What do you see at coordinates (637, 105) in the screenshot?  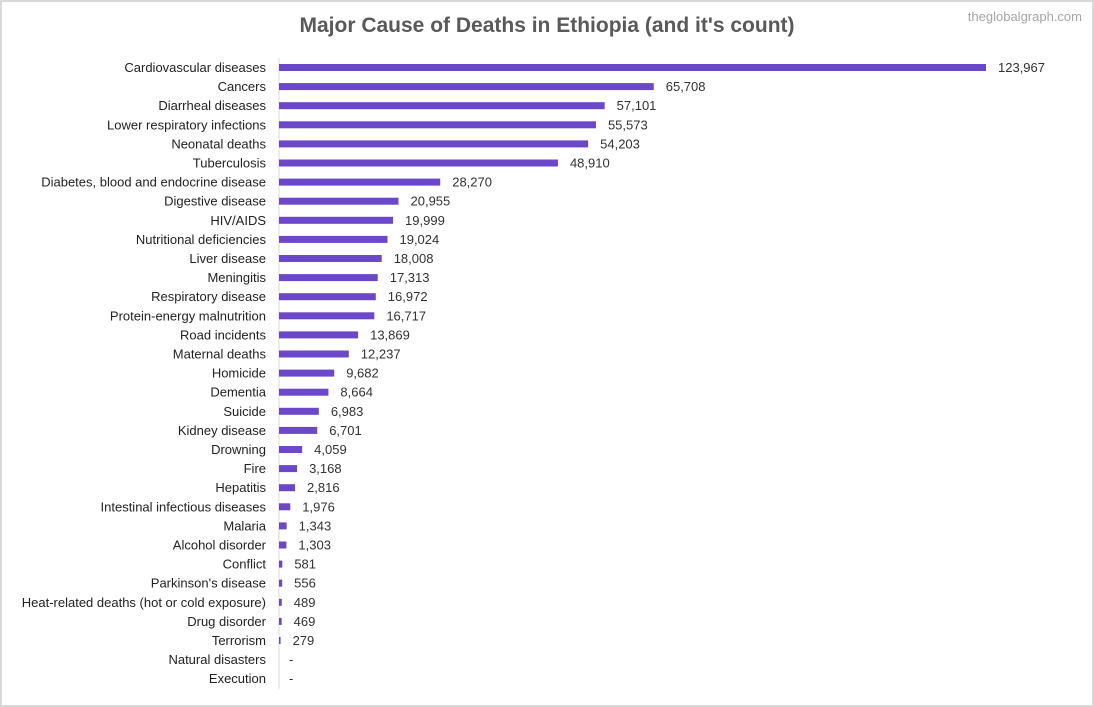 I see `data-label: 57,101` at bounding box center [637, 105].